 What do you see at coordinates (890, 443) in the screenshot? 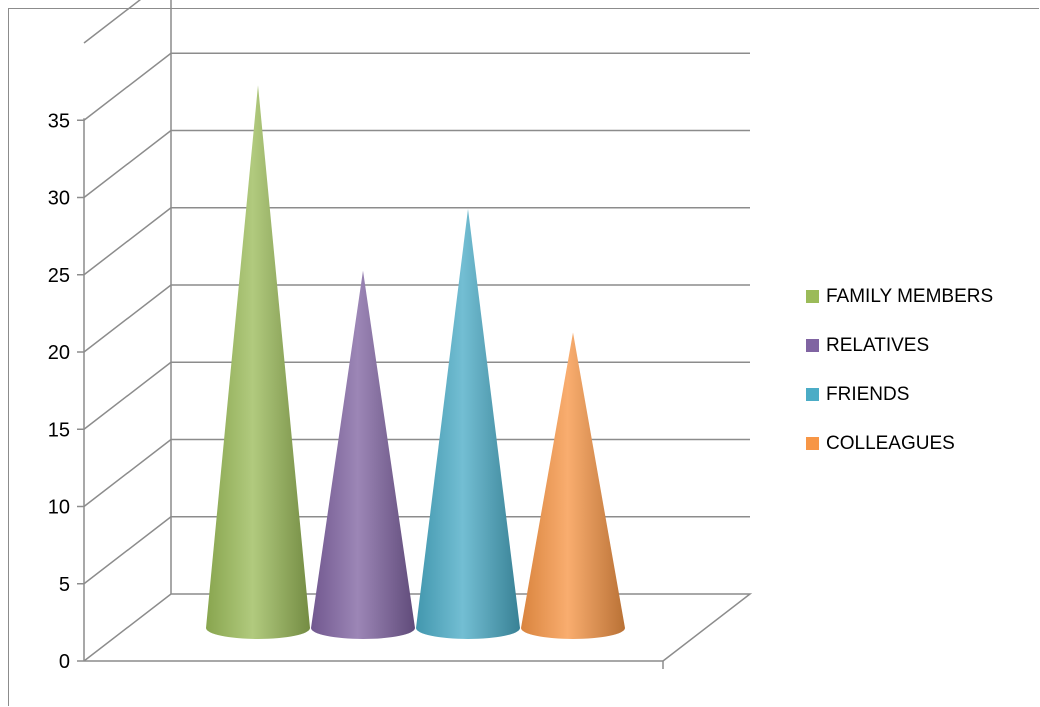
I see `legend-label: COLLEAGUES` at bounding box center [890, 443].